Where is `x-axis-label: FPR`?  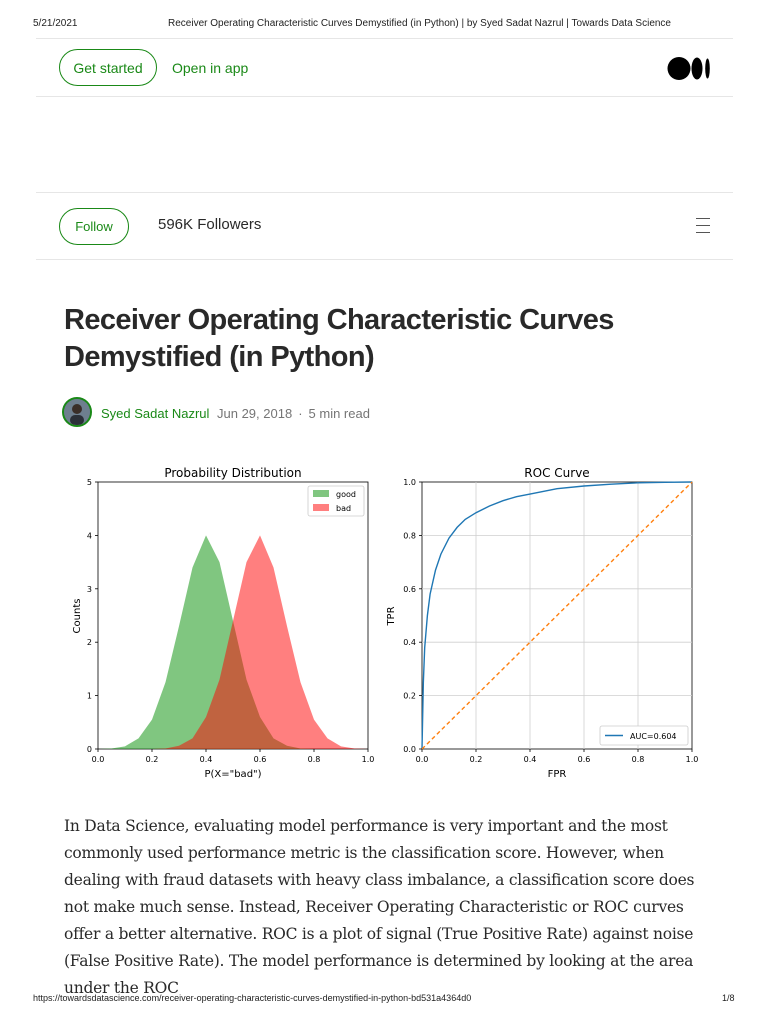
x-axis-label: FPR is located at coordinates (557, 774).